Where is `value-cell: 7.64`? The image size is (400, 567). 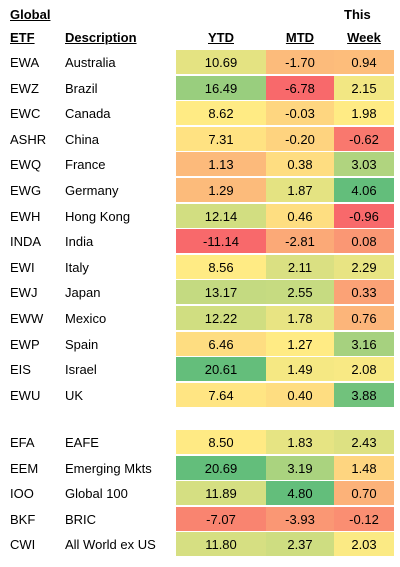
value-cell: 7.64 is located at coordinates (221, 395).